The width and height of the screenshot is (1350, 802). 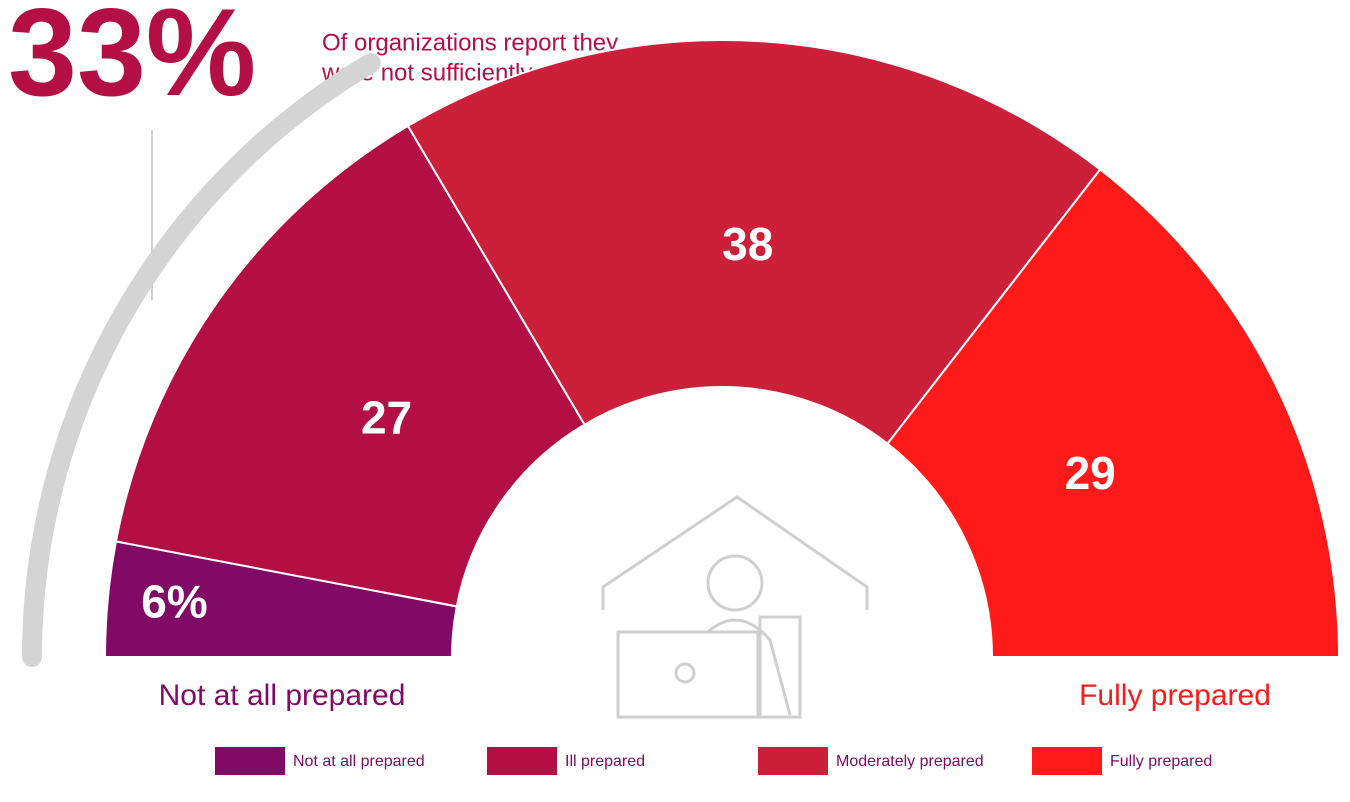 What do you see at coordinates (910, 761) in the screenshot?
I see `legend-label: Moderately prepared` at bounding box center [910, 761].